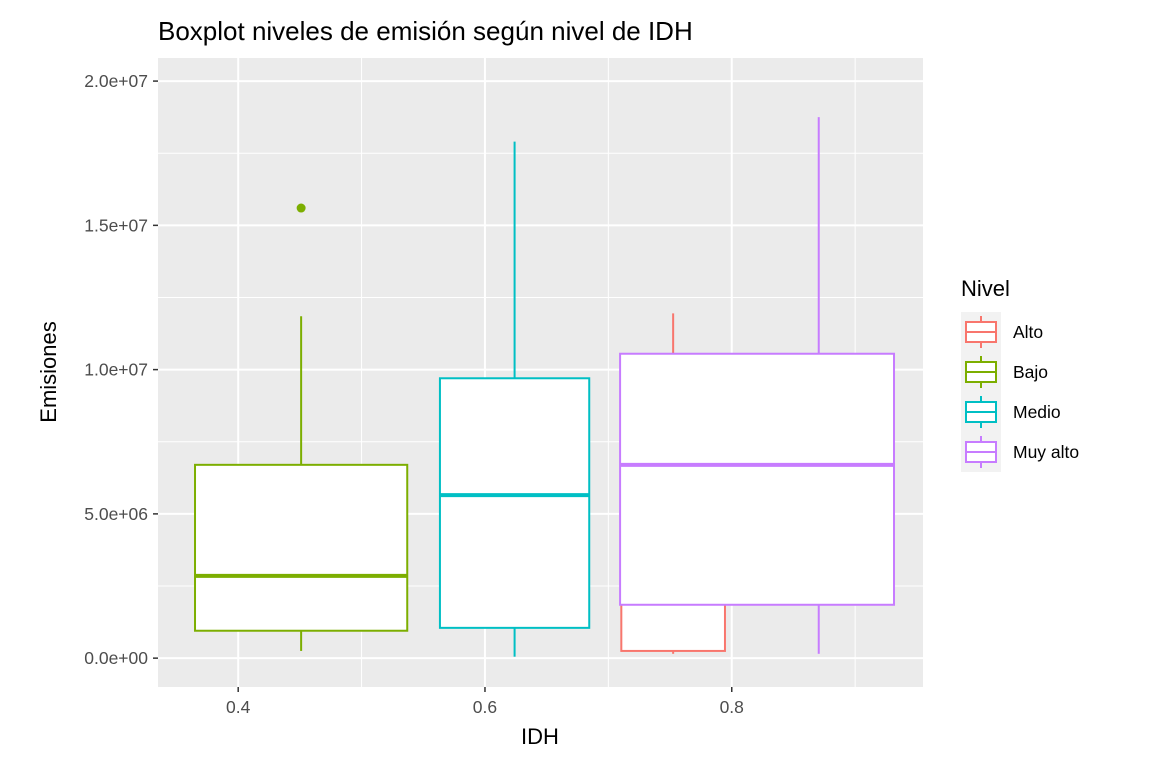 The height and width of the screenshot is (763, 1151). Describe the element at coordinates (116, 514) in the screenshot. I see `y-tick-label: 5.0e+06` at that location.